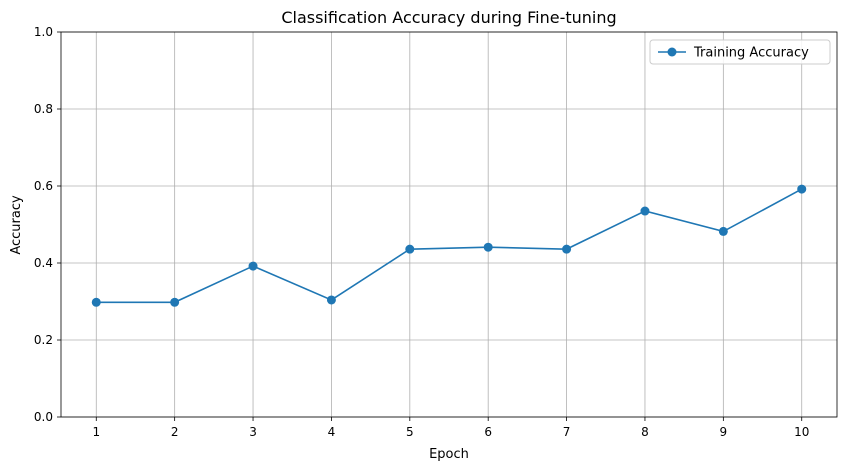 This screenshot has height=470, width=846. Describe the element at coordinates (449, 454) in the screenshot. I see `x-axis-label: Epoch` at that location.